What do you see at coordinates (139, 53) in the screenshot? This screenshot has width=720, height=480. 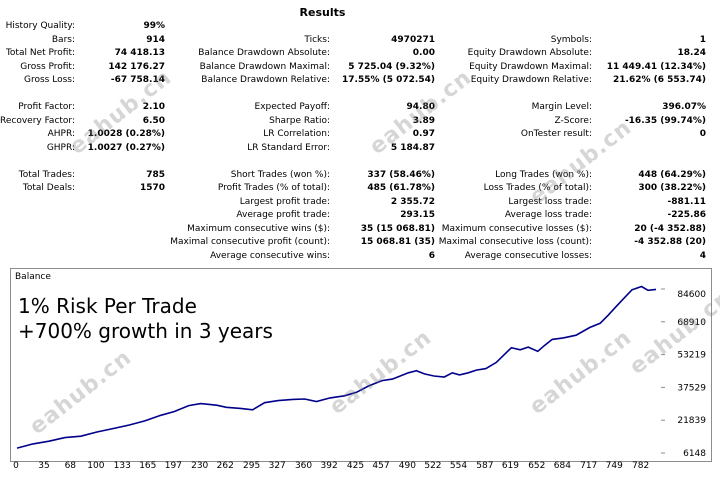 I see `total-net-profit-value: 74 418.13` at bounding box center [139, 53].